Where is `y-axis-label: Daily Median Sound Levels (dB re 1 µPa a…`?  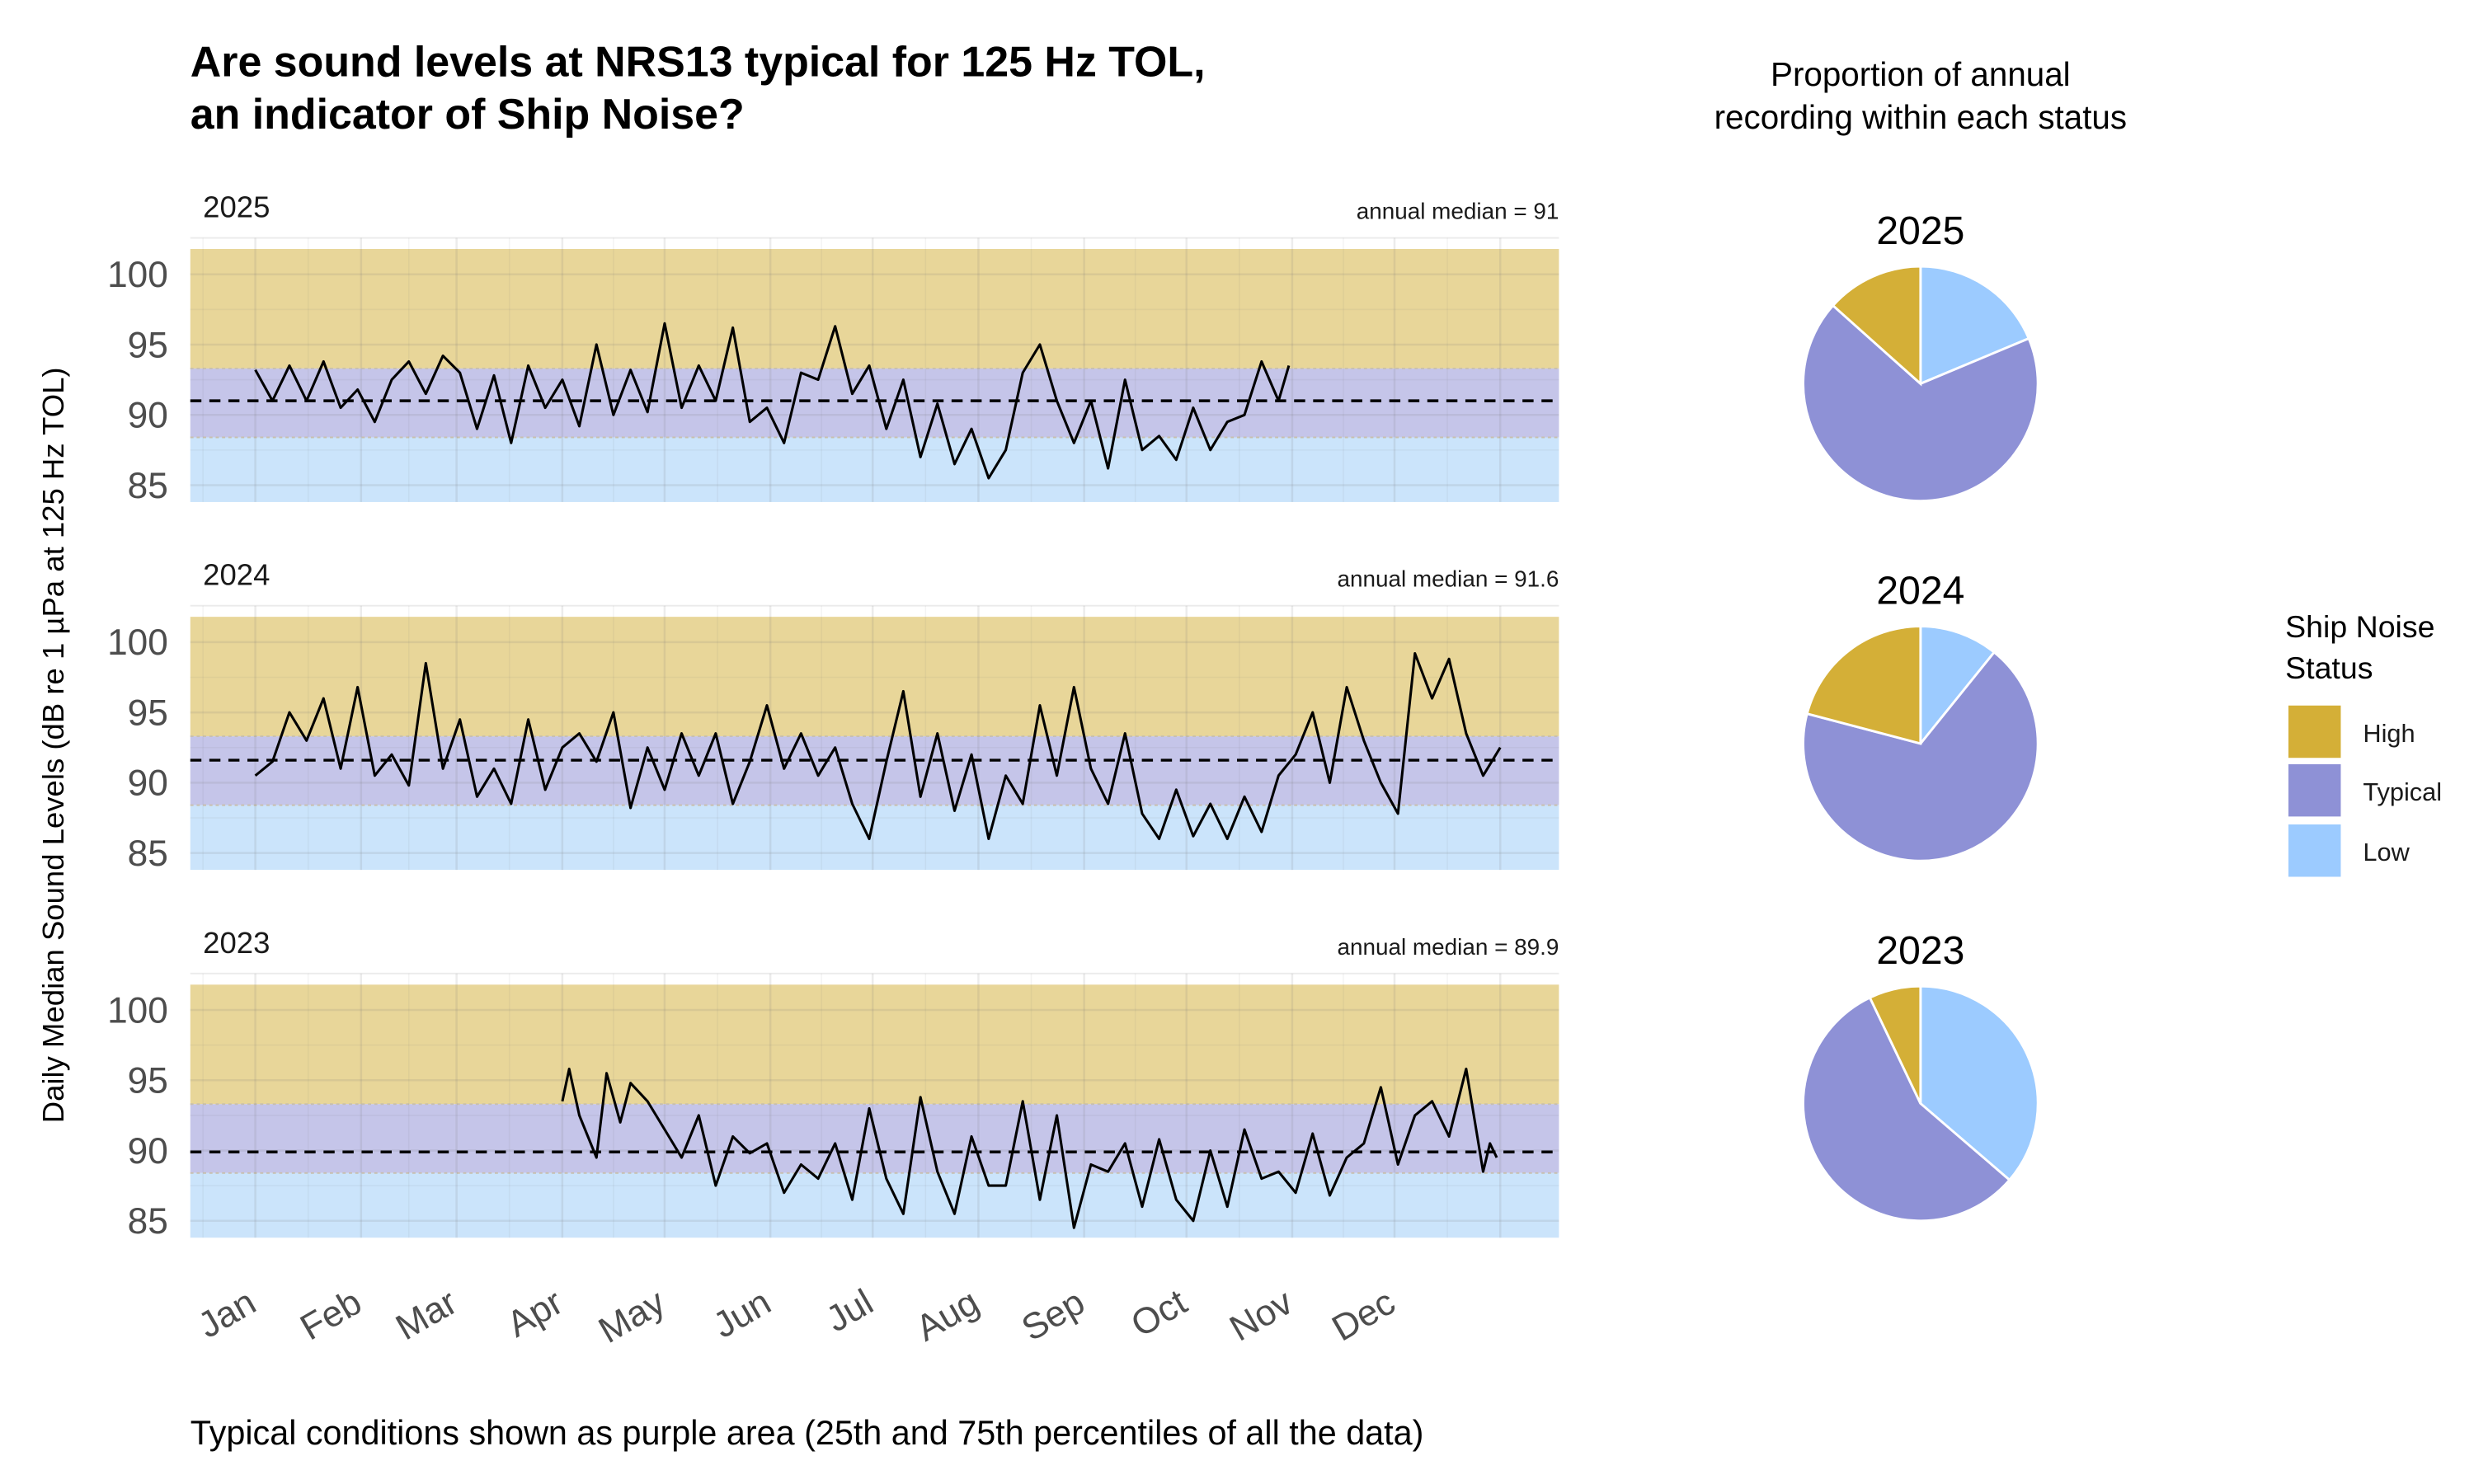 y-axis-label: Daily Median Sound Levels (dB re 1 µPa a… is located at coordinates (53, 745).